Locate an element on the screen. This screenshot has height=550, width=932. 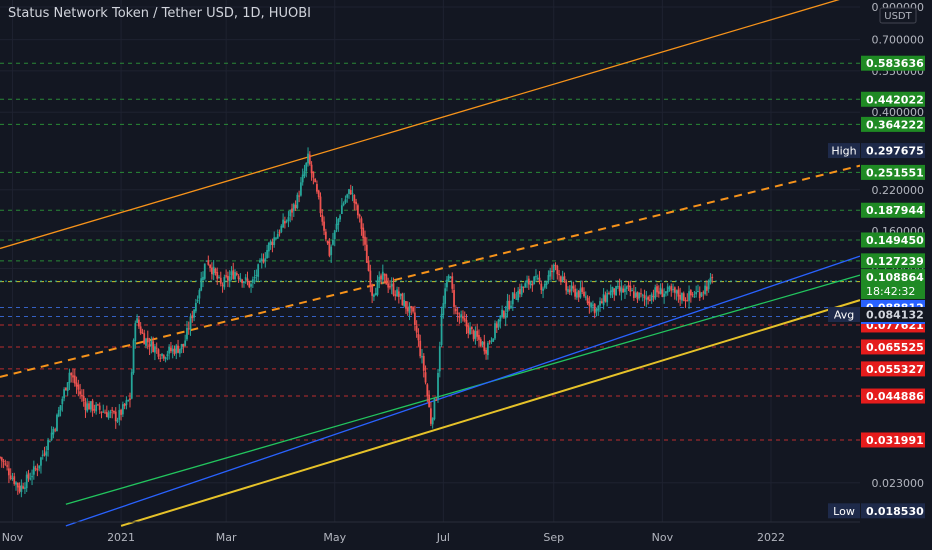
low-tag-text: Low is located at coordinates (844, 511).